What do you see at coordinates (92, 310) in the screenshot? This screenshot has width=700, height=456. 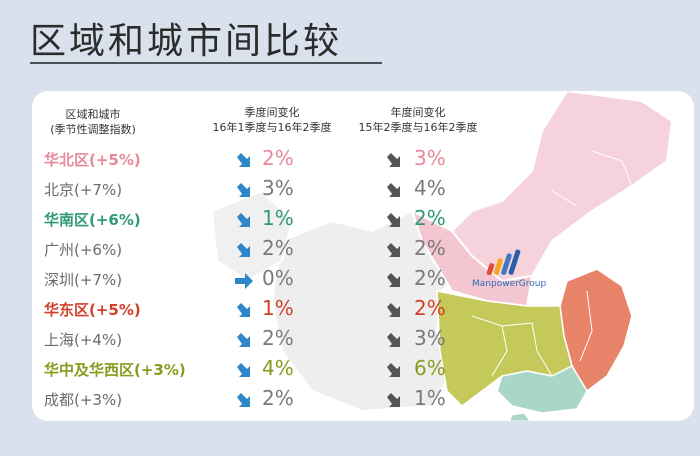 I see `row-region-name: 华东区(+5%)` at bounding box center [92, 310].